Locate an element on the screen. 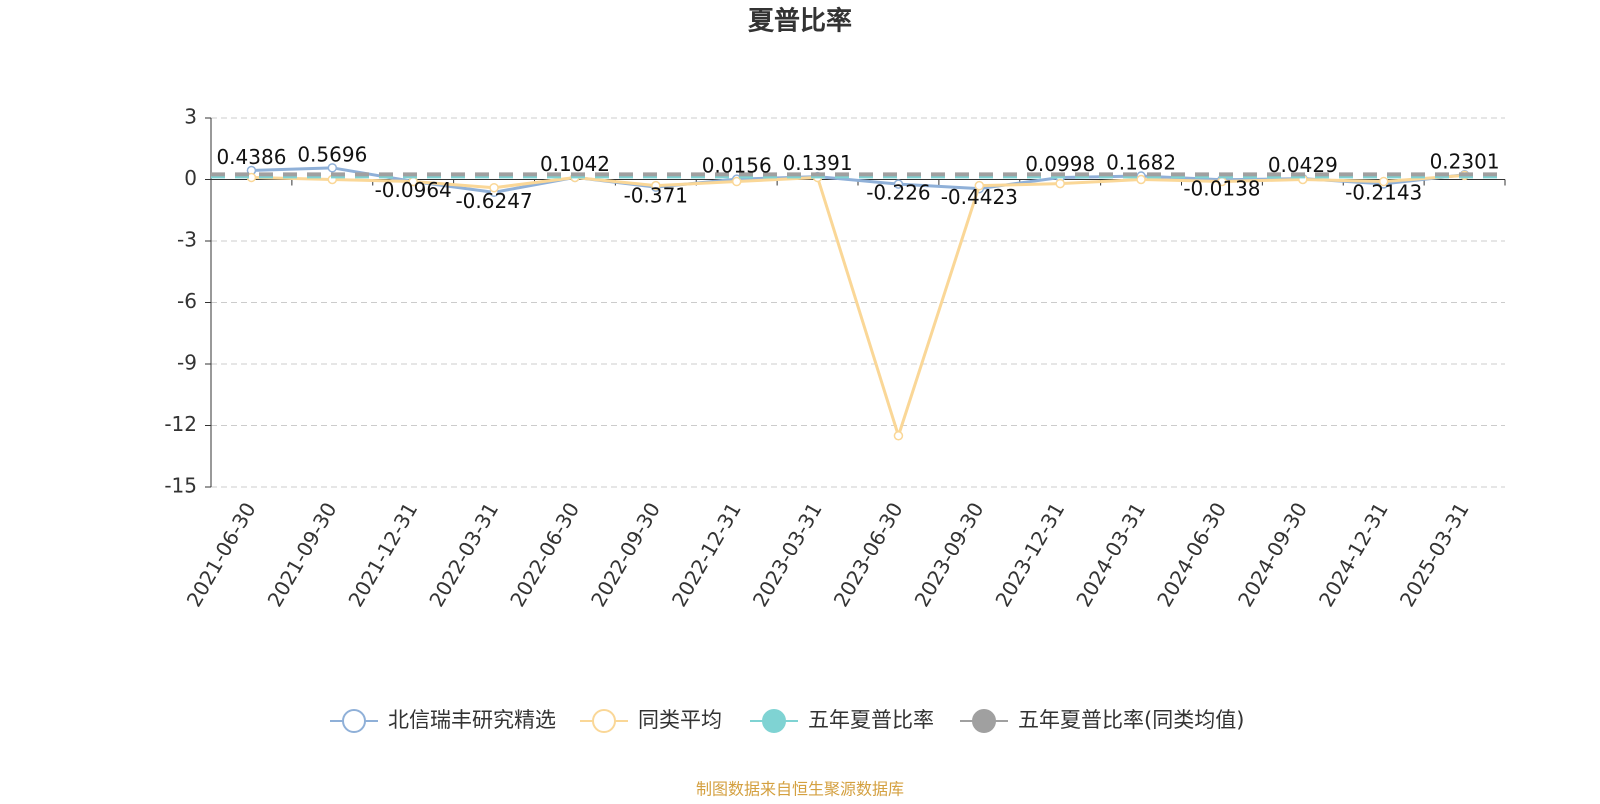 The image size is (1600, 804). legend-item: 五年夏普比率(同类均值) is located at coordinates (1102, 720).